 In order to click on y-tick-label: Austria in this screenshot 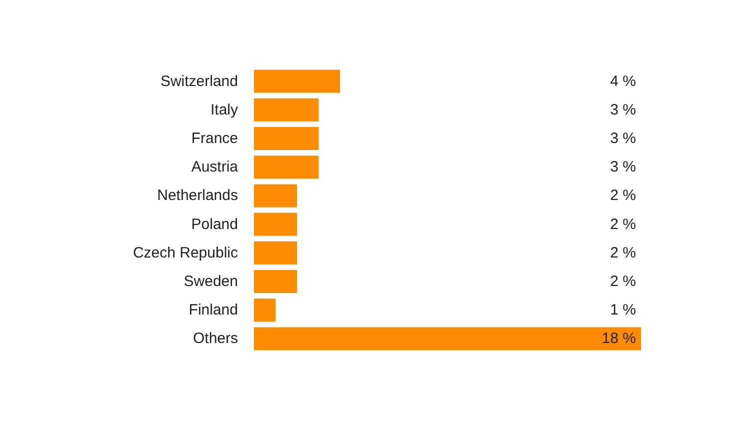, I will do `click(215, 167)`.